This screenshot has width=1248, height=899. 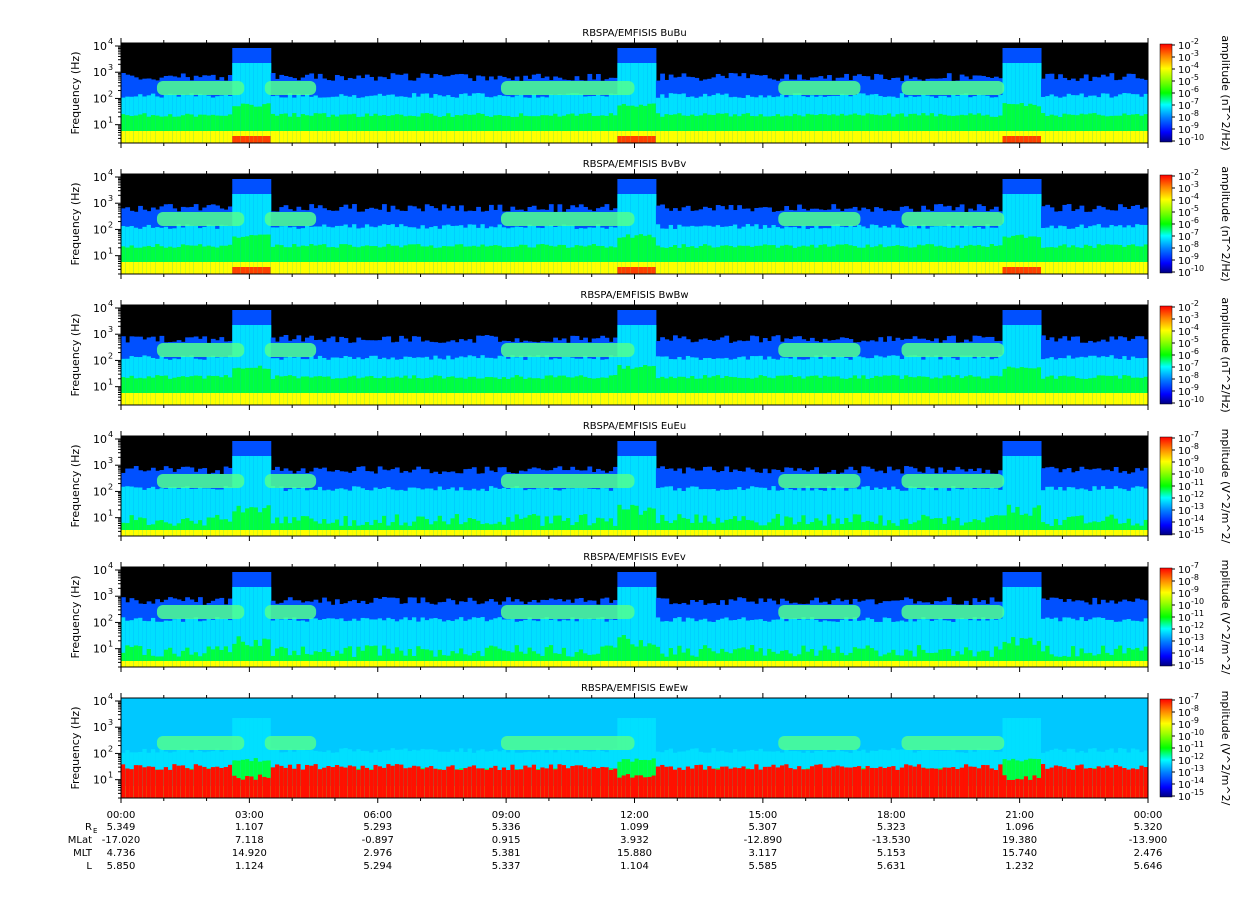 I want to click on colorbar-tick-exponent: -2, so click(x=1195, y=172).